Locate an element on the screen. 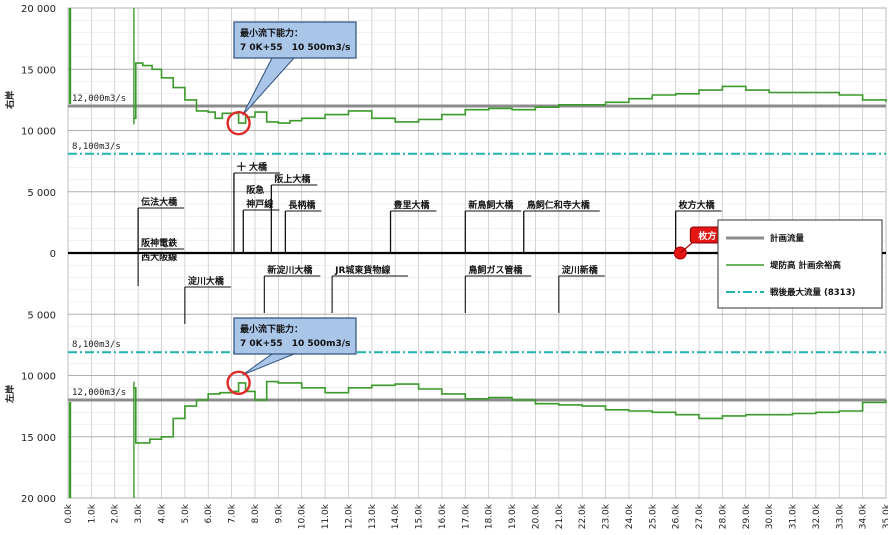 The height and width of the screenshot is (535, 888). x-tick-label: 3.0k is located at coordinates (139, 513).